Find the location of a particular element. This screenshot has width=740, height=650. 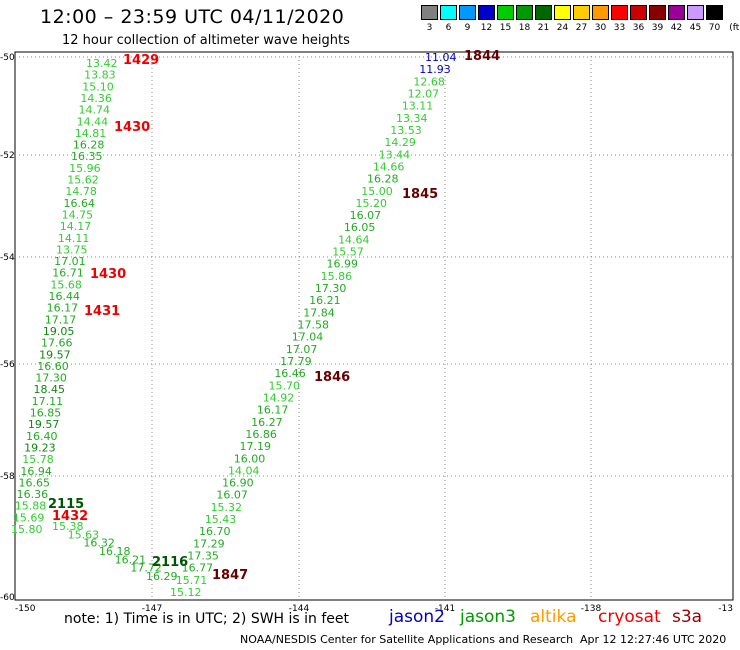

swh-value: 17.11 is located at coordinates (48, 401).